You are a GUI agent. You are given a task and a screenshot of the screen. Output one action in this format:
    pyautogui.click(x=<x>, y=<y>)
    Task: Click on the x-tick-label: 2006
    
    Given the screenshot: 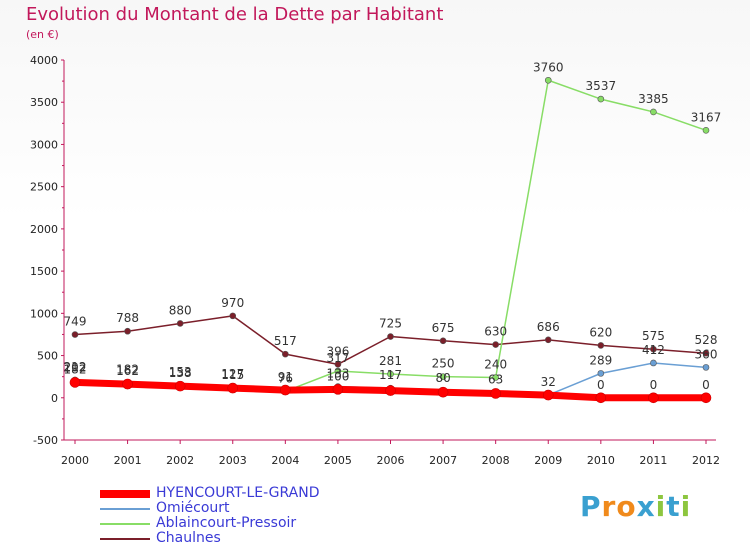 What is the action you would take?
    pyautogui.click(x=391, y=460)
    